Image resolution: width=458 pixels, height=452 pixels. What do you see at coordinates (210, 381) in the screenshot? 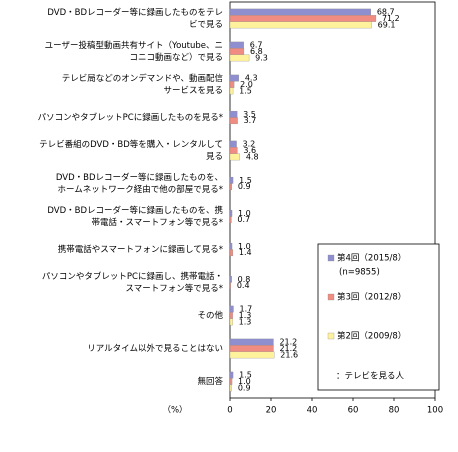
I see `category-label: 無回答` at bounding box center [210, 381].